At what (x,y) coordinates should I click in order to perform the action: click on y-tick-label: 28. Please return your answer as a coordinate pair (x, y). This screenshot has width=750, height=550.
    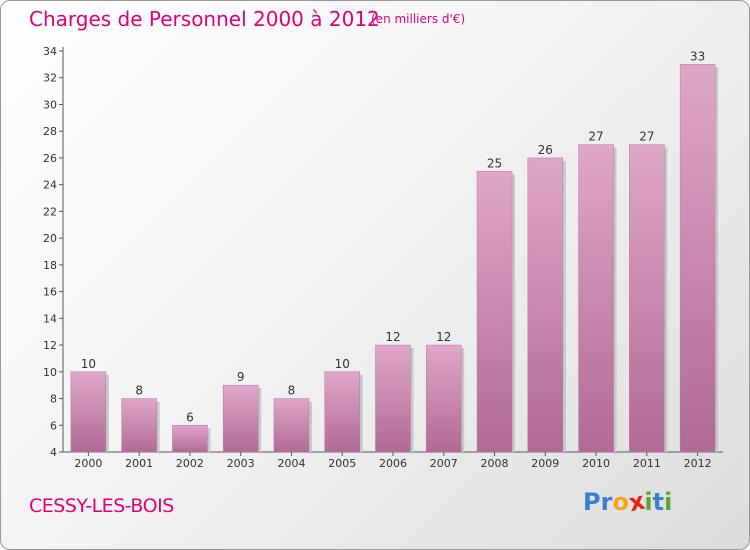
    Looking at the image, I should click on (50, 131).